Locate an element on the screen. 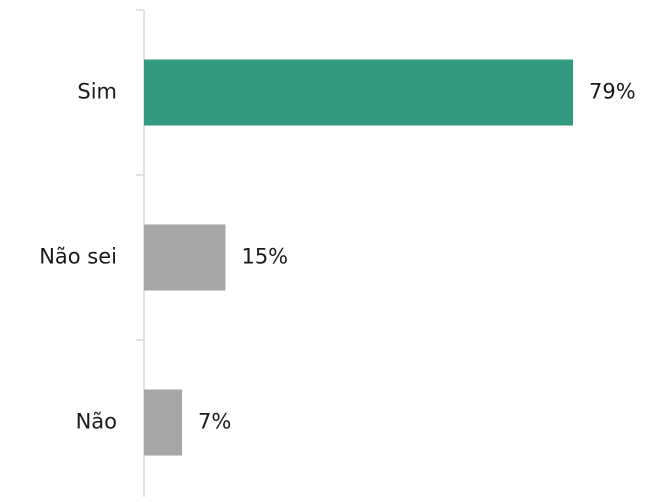  category-label: Não sei is located at coordinates (78, 257).